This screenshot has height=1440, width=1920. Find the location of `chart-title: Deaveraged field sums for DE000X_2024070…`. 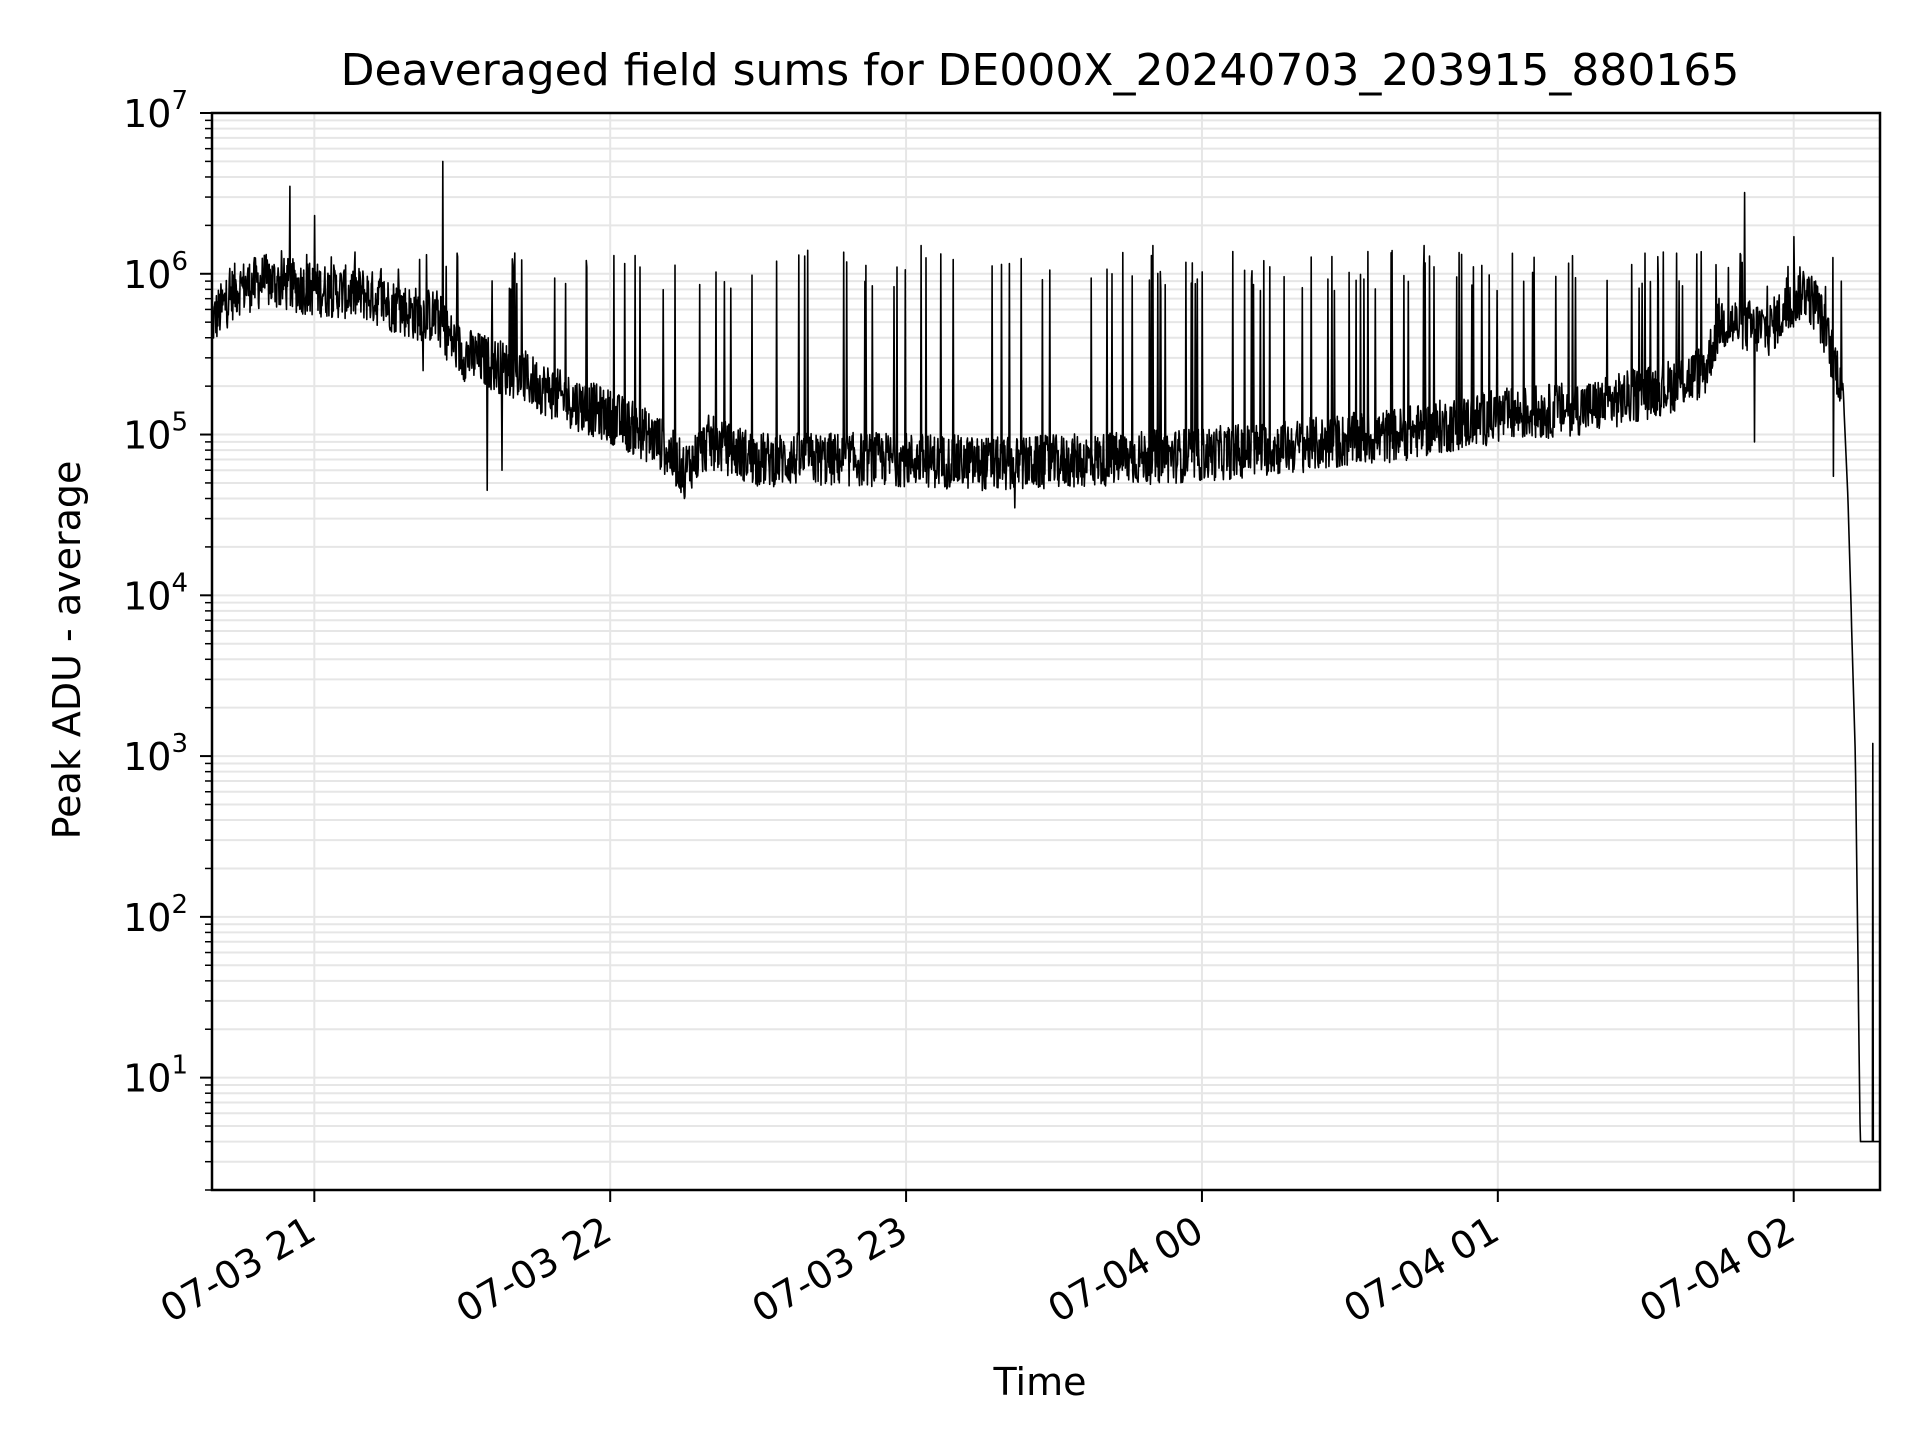

chart-title: Deaveraged field sums for DE000X_2024070… is located at coordinates (1040, 70).